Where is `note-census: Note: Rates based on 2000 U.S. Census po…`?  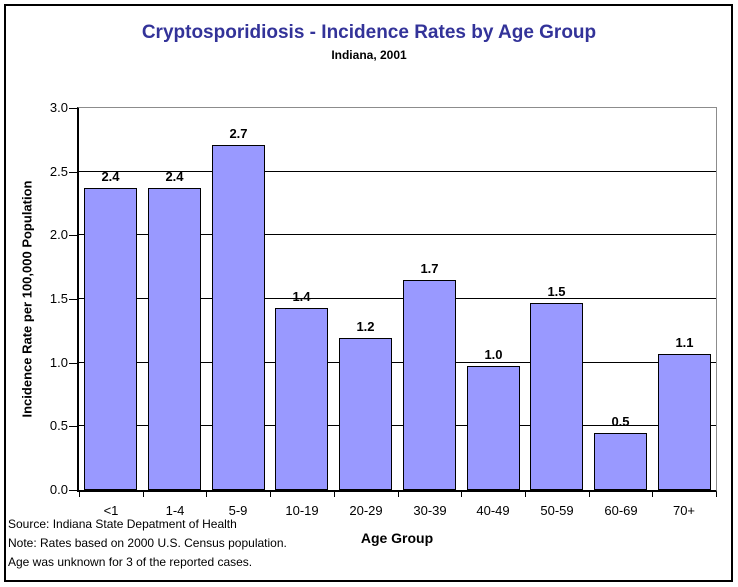
note-census: Note: Rates based on 2000 U.S. Census po… is located at coordinates (147, 543).